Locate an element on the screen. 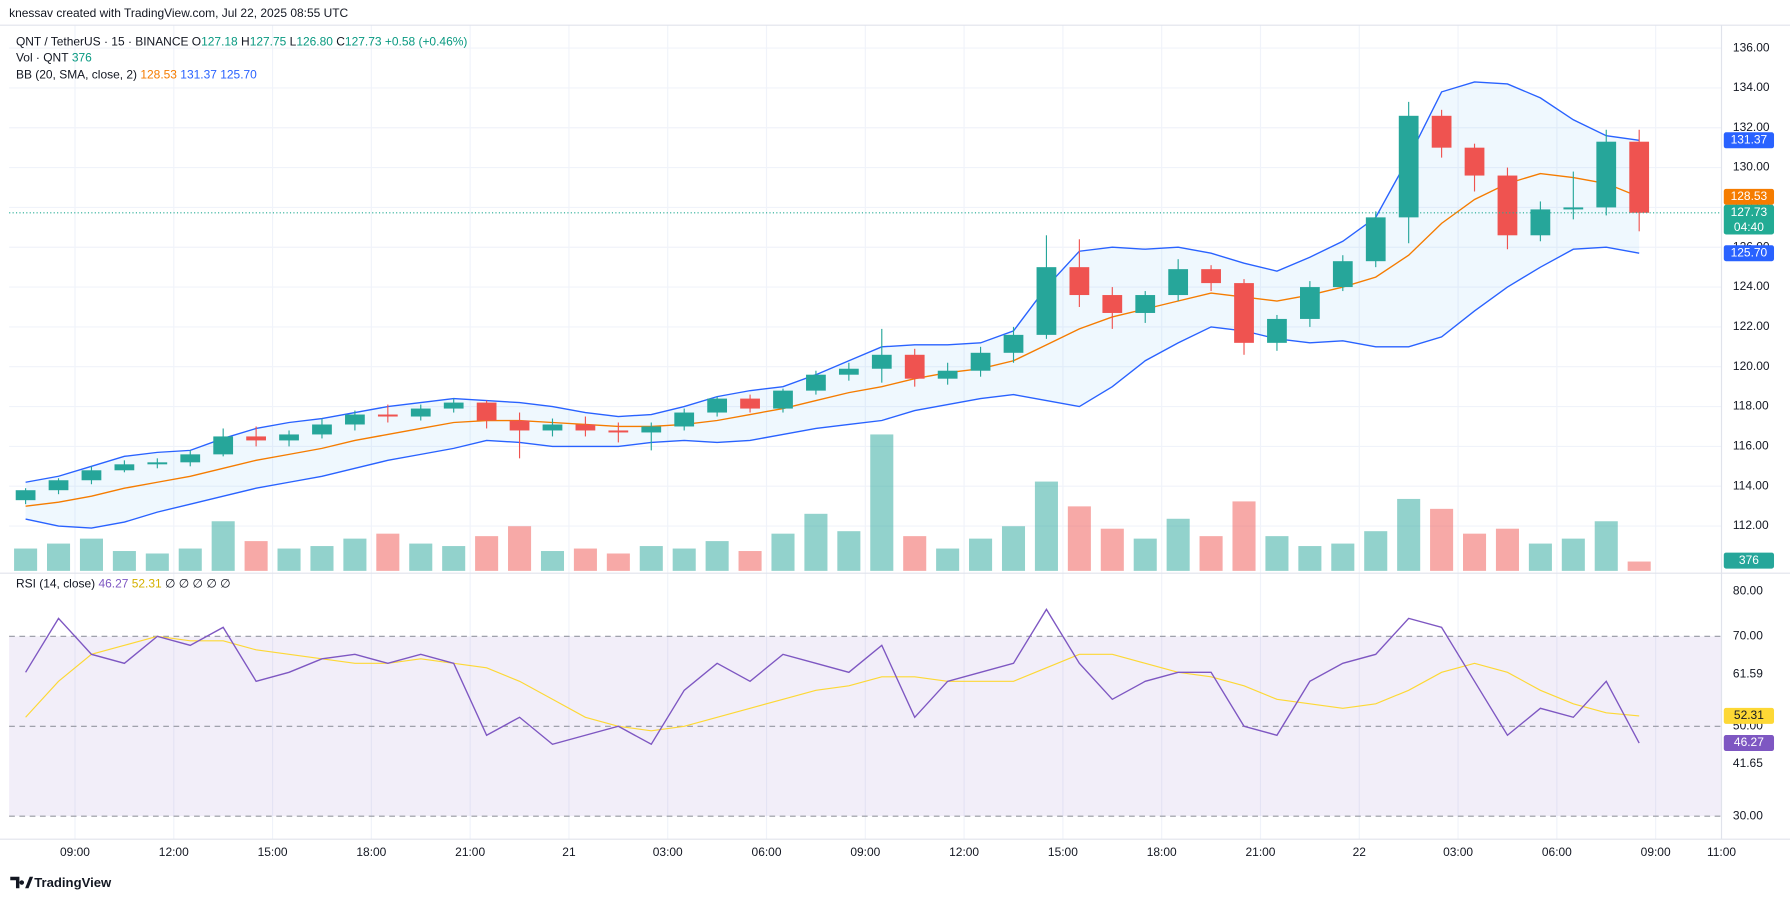 This screenshot has height=902, width=1790. volume-value: 376 is located at coordinates (82, 57).